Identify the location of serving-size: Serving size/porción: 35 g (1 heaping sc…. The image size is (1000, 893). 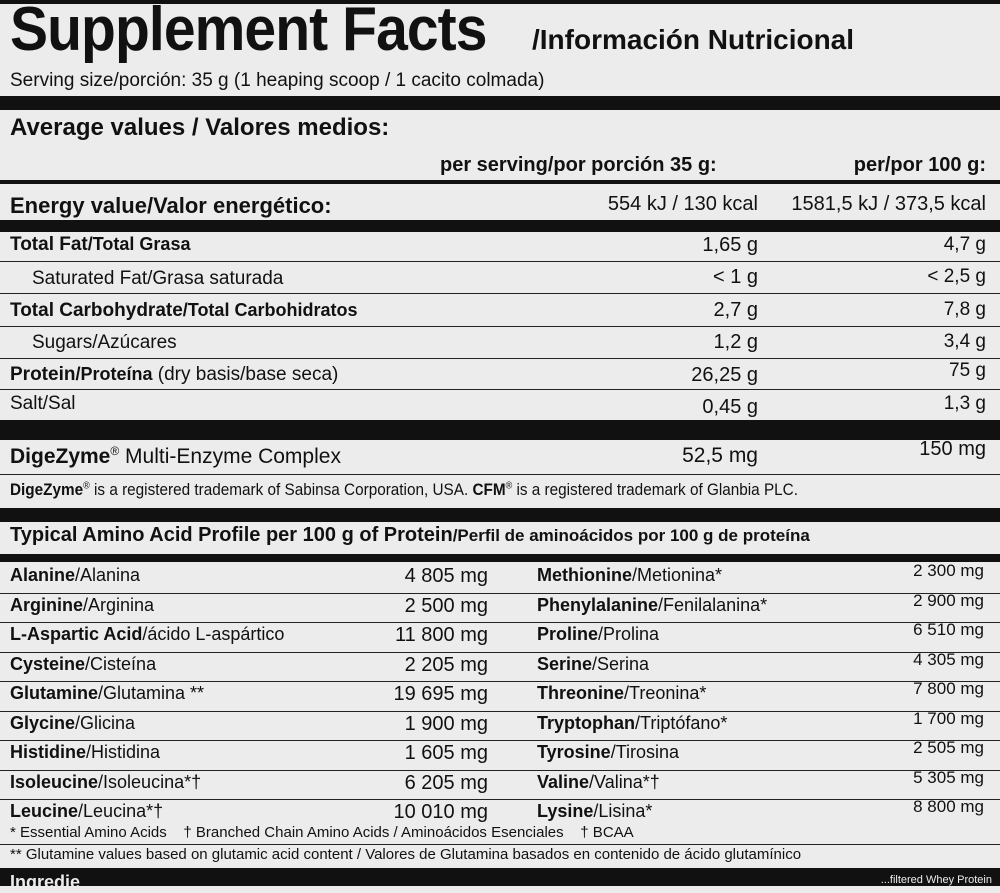
(277, 80).